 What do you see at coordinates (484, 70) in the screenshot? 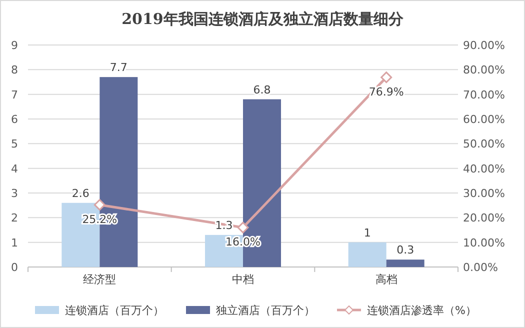
I see `y2-tick-label: 80.00%` at bounding box center [484, 70].